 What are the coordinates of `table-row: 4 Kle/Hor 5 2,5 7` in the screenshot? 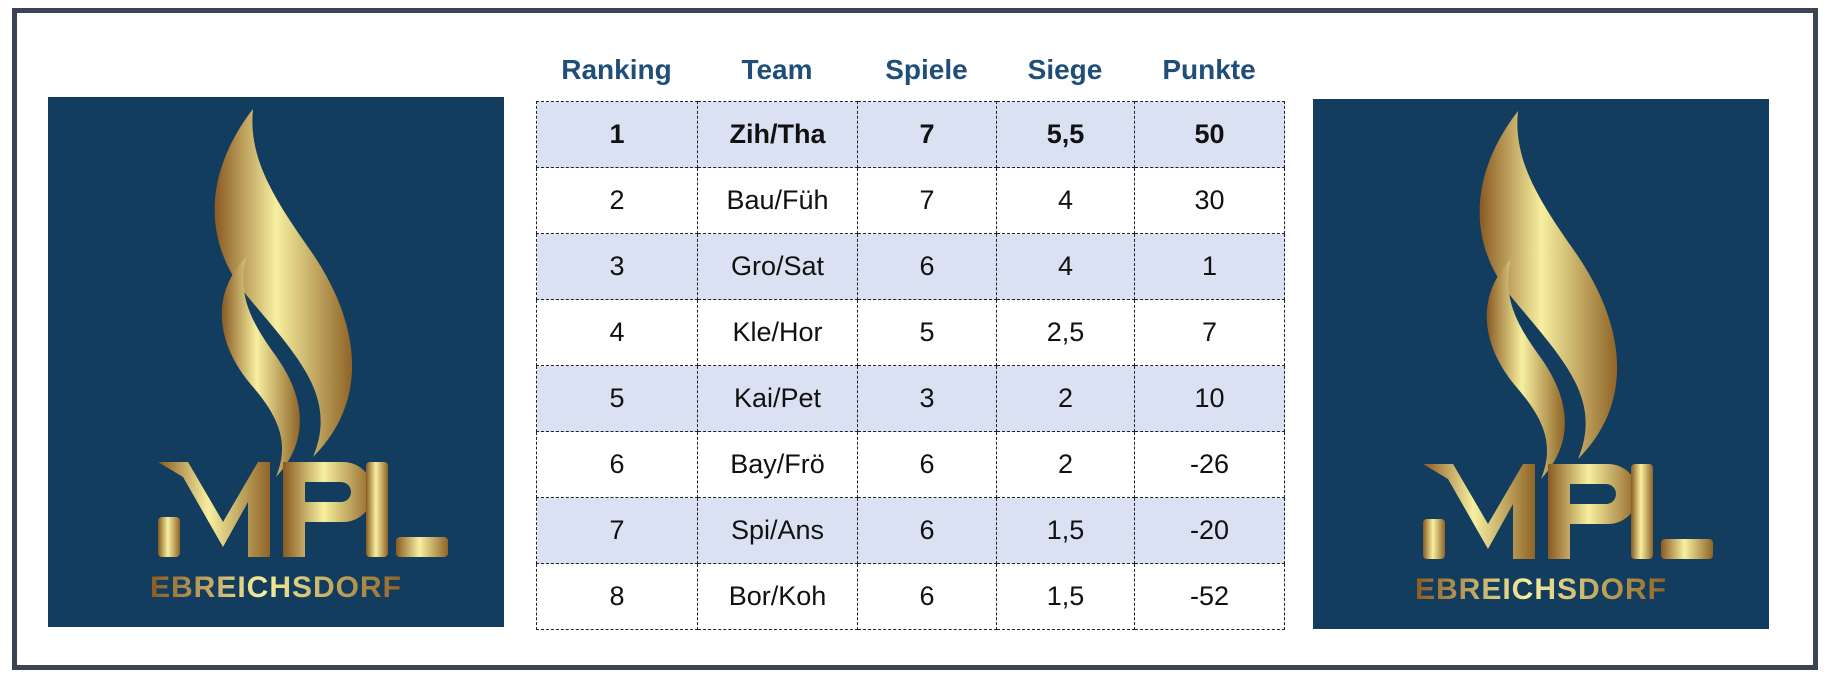 It's located at (910, 332).